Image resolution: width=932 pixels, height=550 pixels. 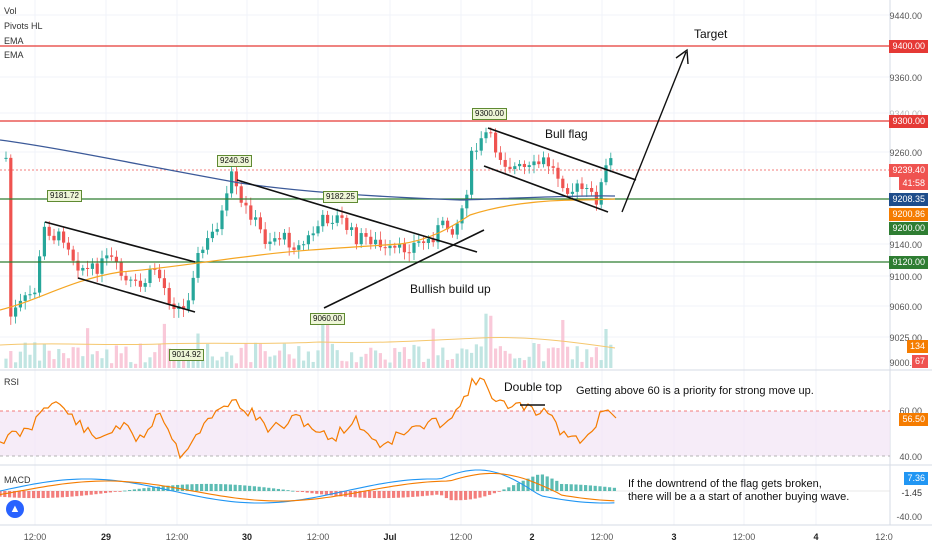 What do you see at coordinates (308, 340) in the screenshot?
I see `volume-bars` at bounding box center [308, 340].